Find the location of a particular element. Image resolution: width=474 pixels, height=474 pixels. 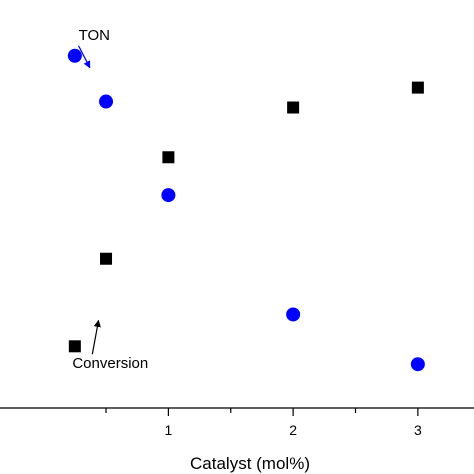

x-tick-label: 1 is located at coordinates (168, 430).